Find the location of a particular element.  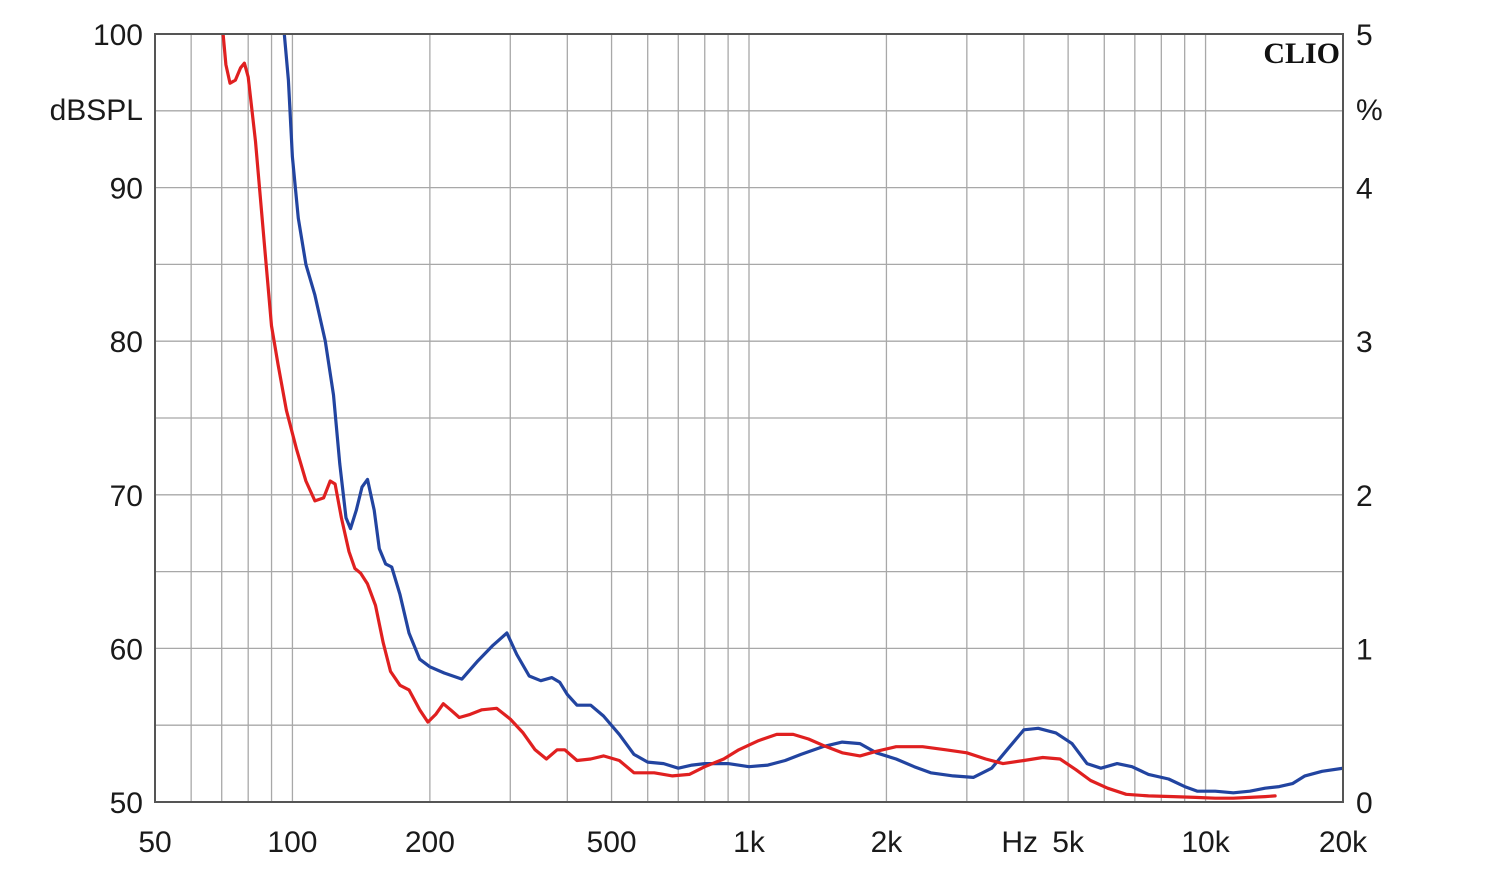

x-tick-label: 1k is located at coordinates (749, 842).